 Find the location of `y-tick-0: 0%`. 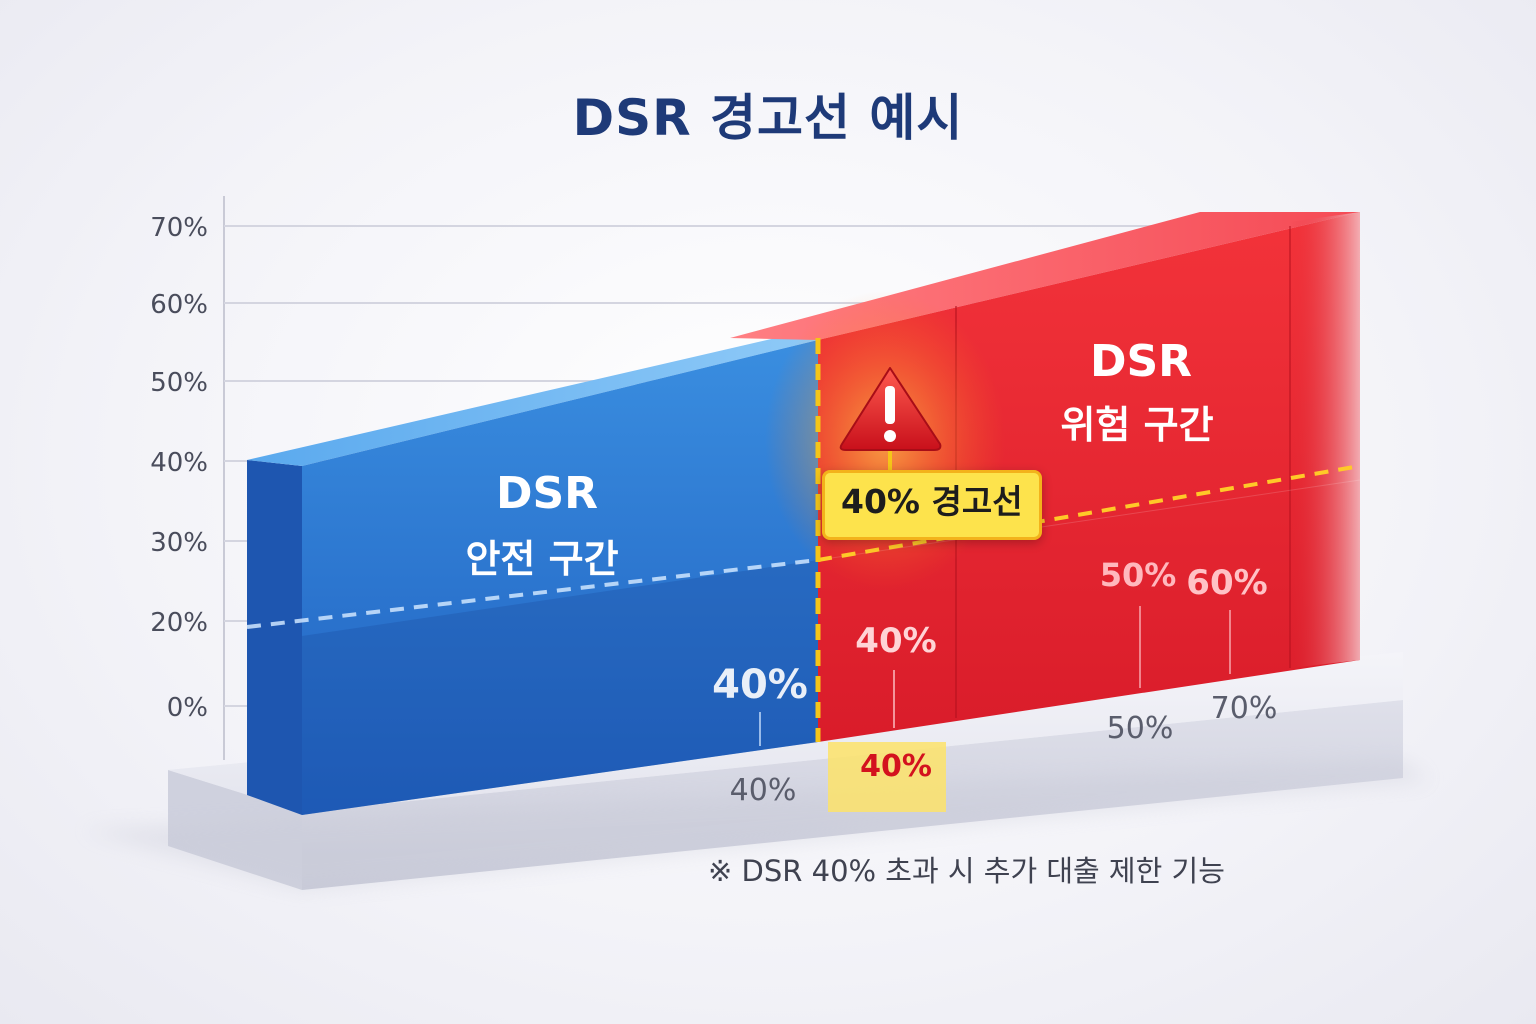

y-tick-0: 0% is located at coordinates (187, 708).